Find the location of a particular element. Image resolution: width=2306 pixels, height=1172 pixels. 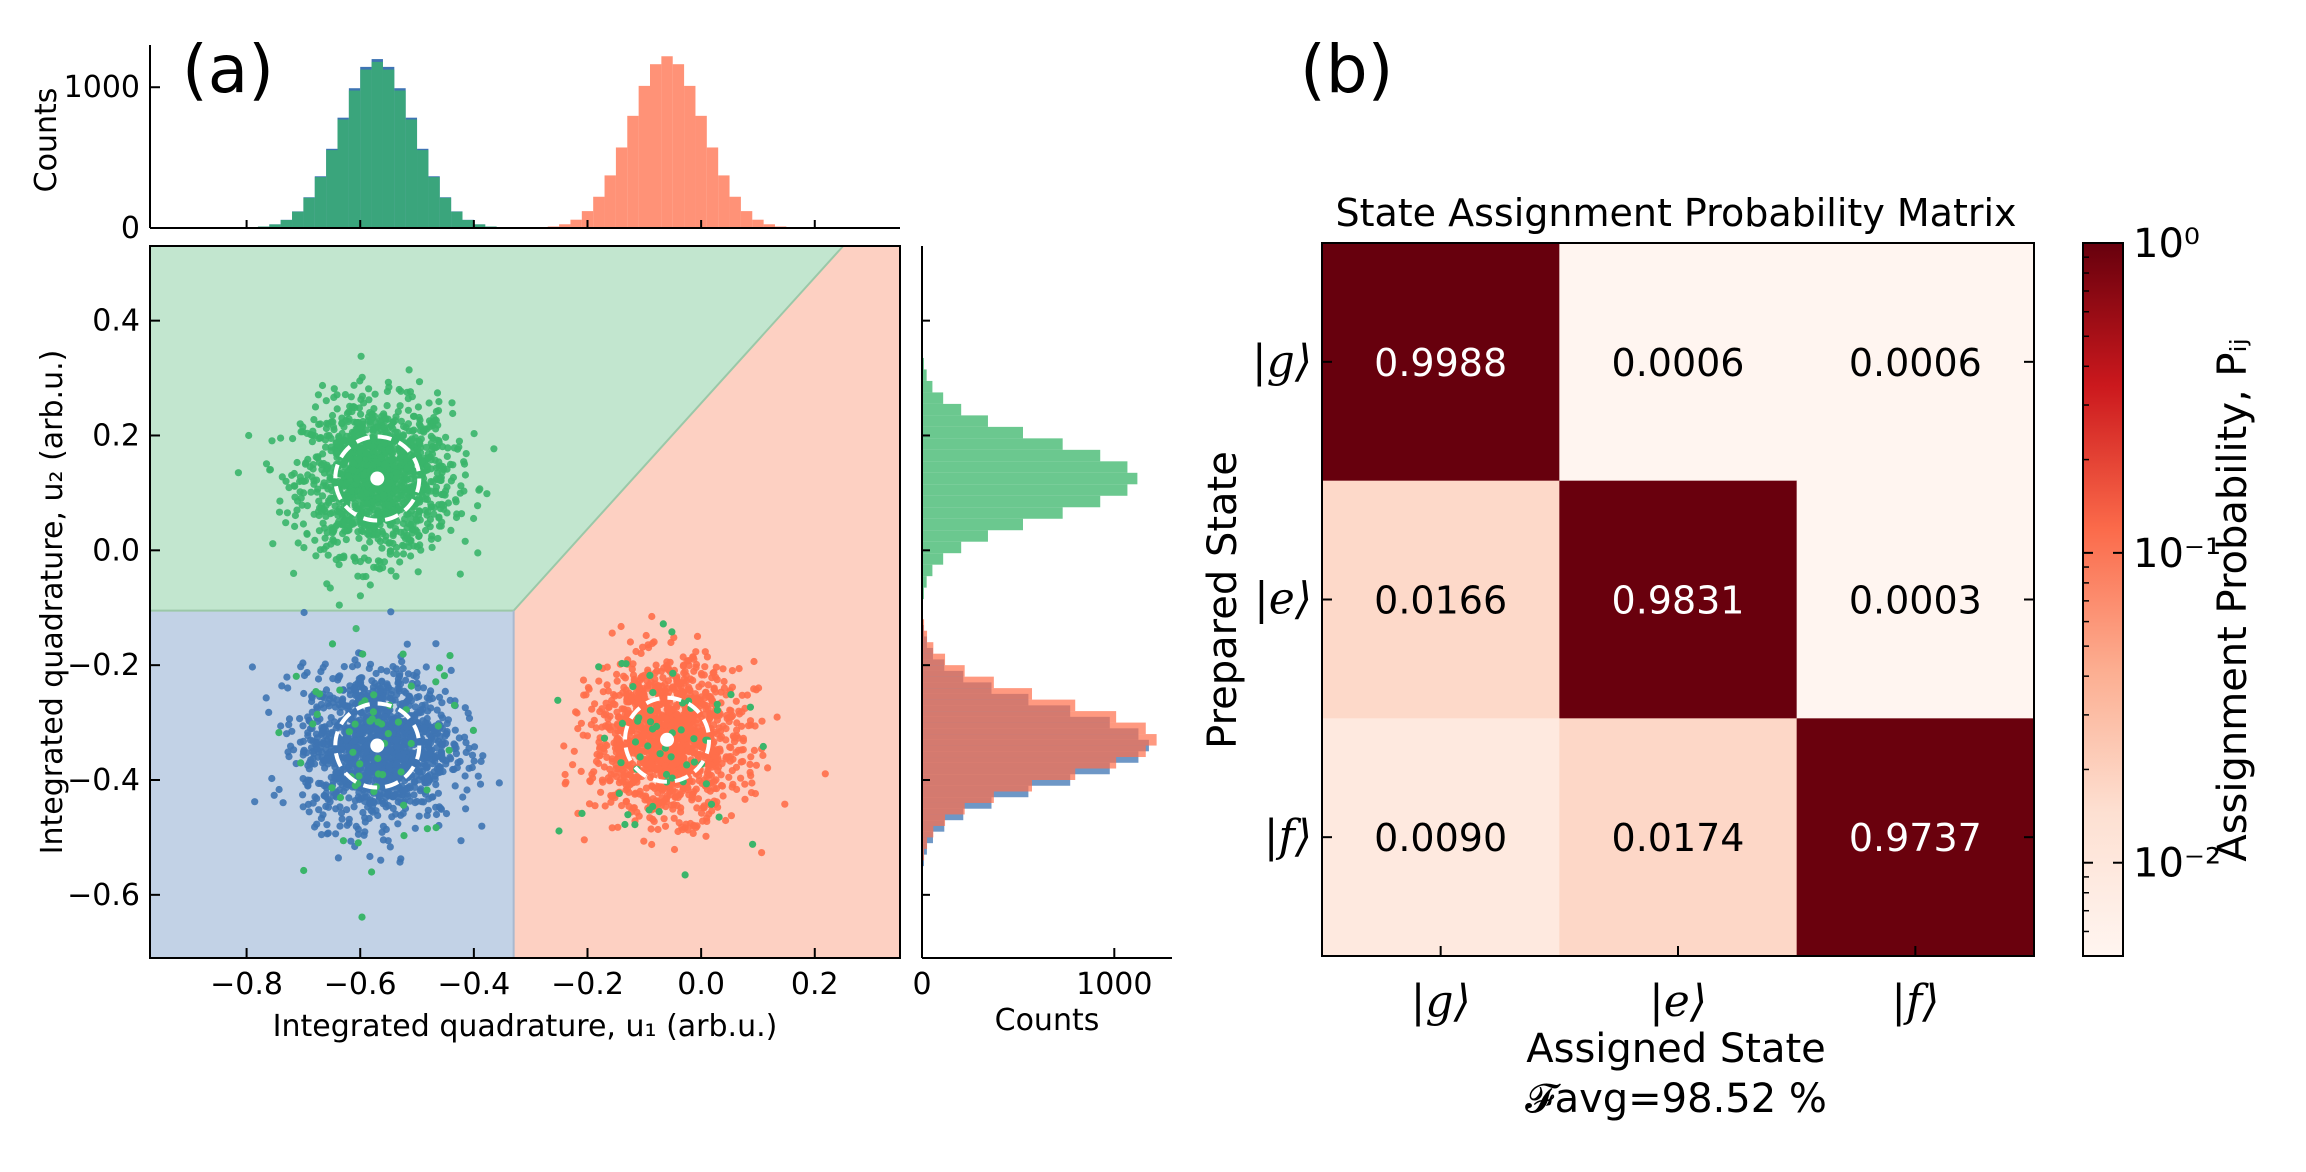

matrix-cell-value: 0.0003 is located at coordinates (1915, 601).